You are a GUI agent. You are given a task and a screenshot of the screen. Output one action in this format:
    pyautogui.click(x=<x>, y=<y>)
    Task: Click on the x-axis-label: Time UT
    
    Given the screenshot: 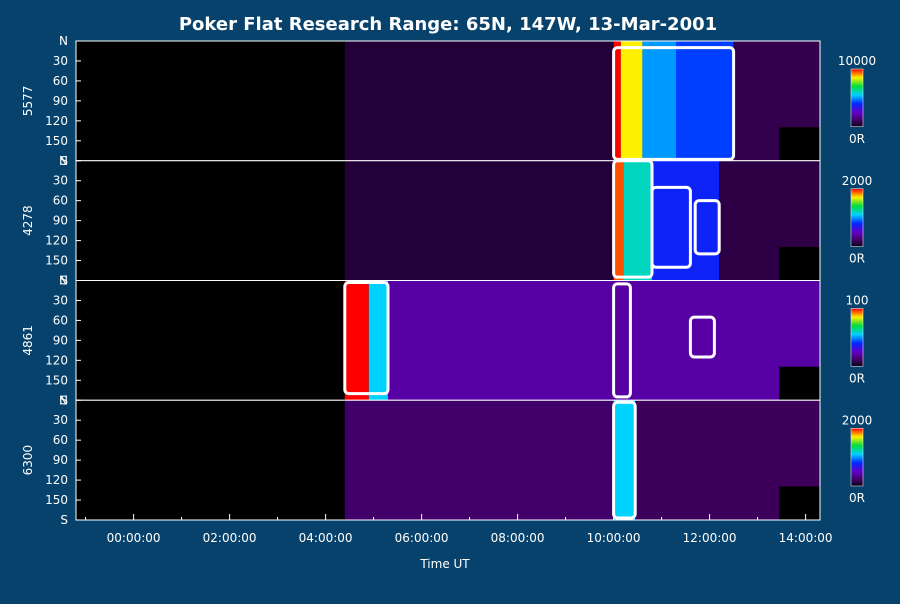 What is the action you would take?
    pyautogui.click(x=444, y=564)
    